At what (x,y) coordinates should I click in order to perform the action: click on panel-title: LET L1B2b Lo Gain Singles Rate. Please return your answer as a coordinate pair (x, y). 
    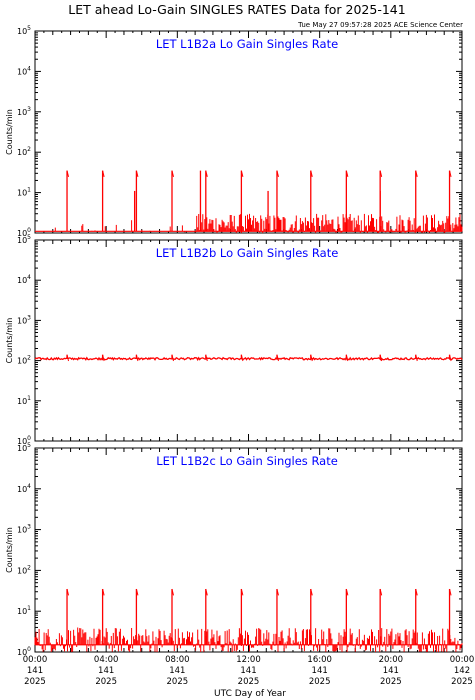
    Looking at the image, I should click on (247, 253).